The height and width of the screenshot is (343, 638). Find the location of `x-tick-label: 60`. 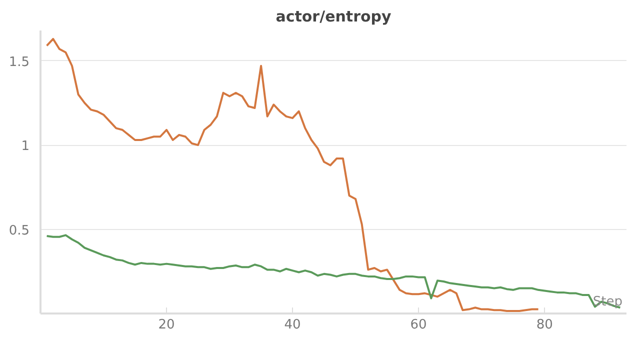

x-tick-label: 60 is located at coordinates (418, 325).